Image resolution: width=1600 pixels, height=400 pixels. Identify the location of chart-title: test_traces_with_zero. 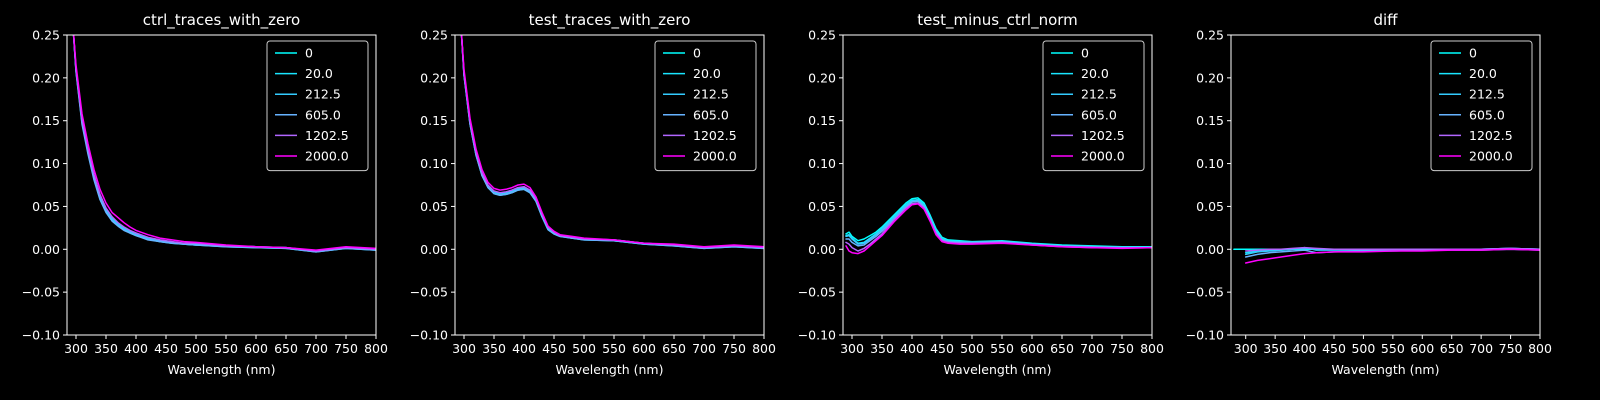
(610, 20).